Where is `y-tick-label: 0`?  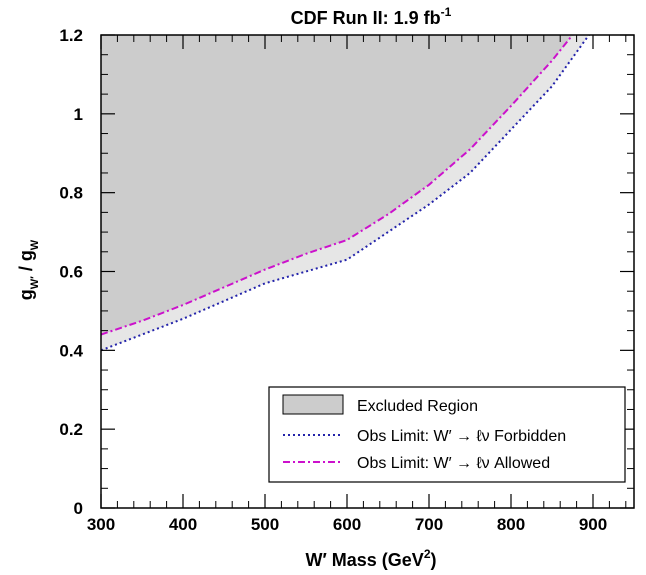 y-tick-label: 0 is located at coordinates (78, 508).